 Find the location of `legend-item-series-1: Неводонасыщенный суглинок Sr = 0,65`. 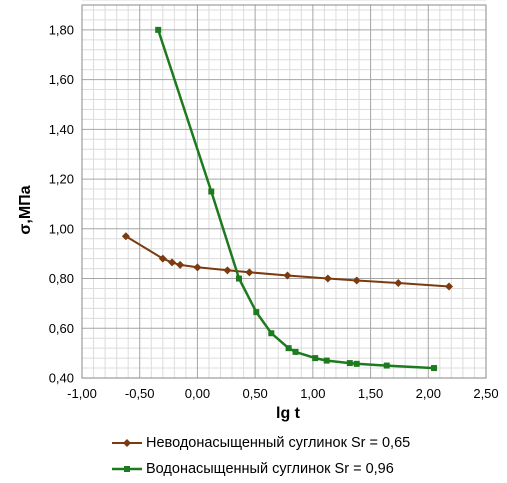

legend-item-series-1: Неводонасыщенный суглинок Sr = 0,65 is located at coordinates (261, 443).